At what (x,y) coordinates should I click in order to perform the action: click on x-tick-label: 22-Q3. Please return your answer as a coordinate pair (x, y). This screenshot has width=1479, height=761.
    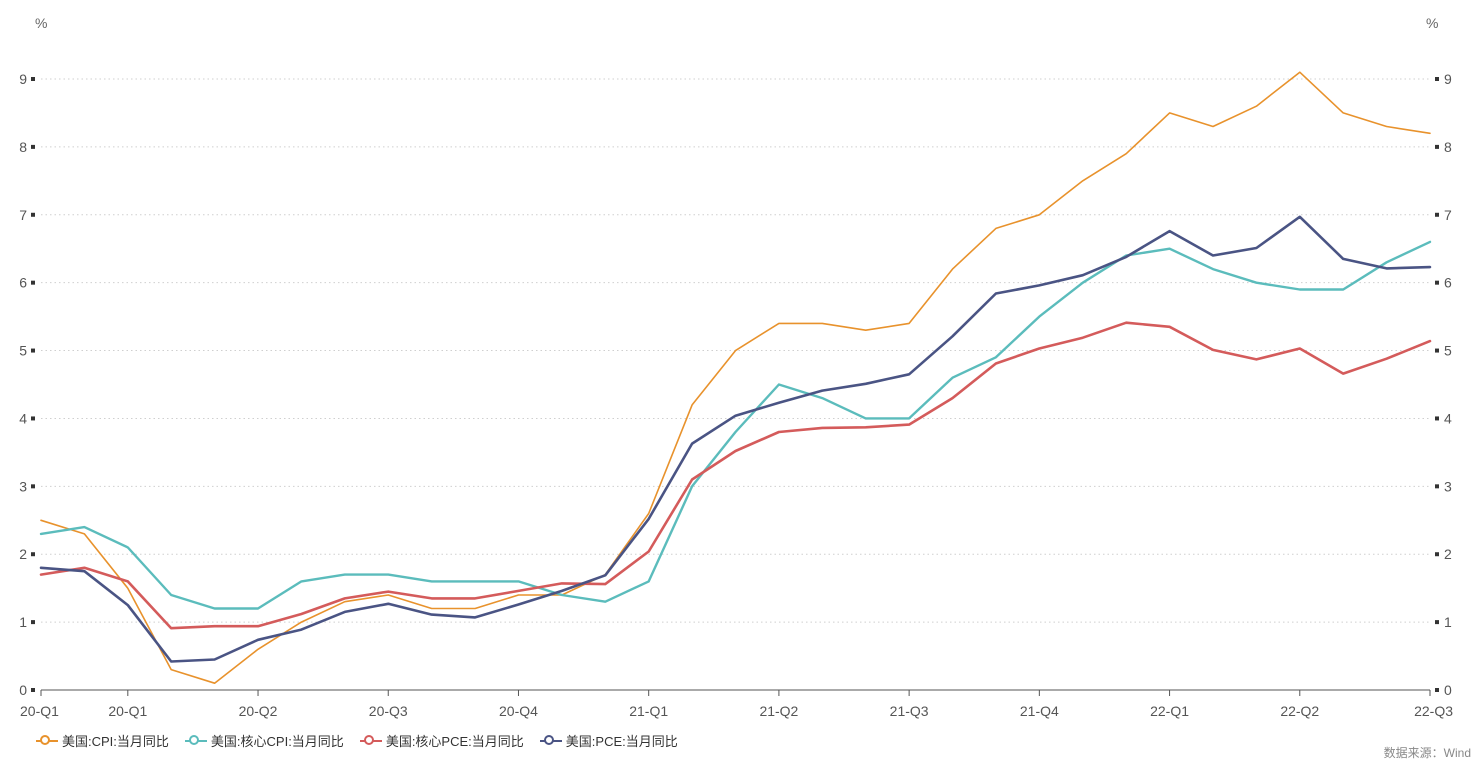
    Looking at the image, I should click on (1433, 711).